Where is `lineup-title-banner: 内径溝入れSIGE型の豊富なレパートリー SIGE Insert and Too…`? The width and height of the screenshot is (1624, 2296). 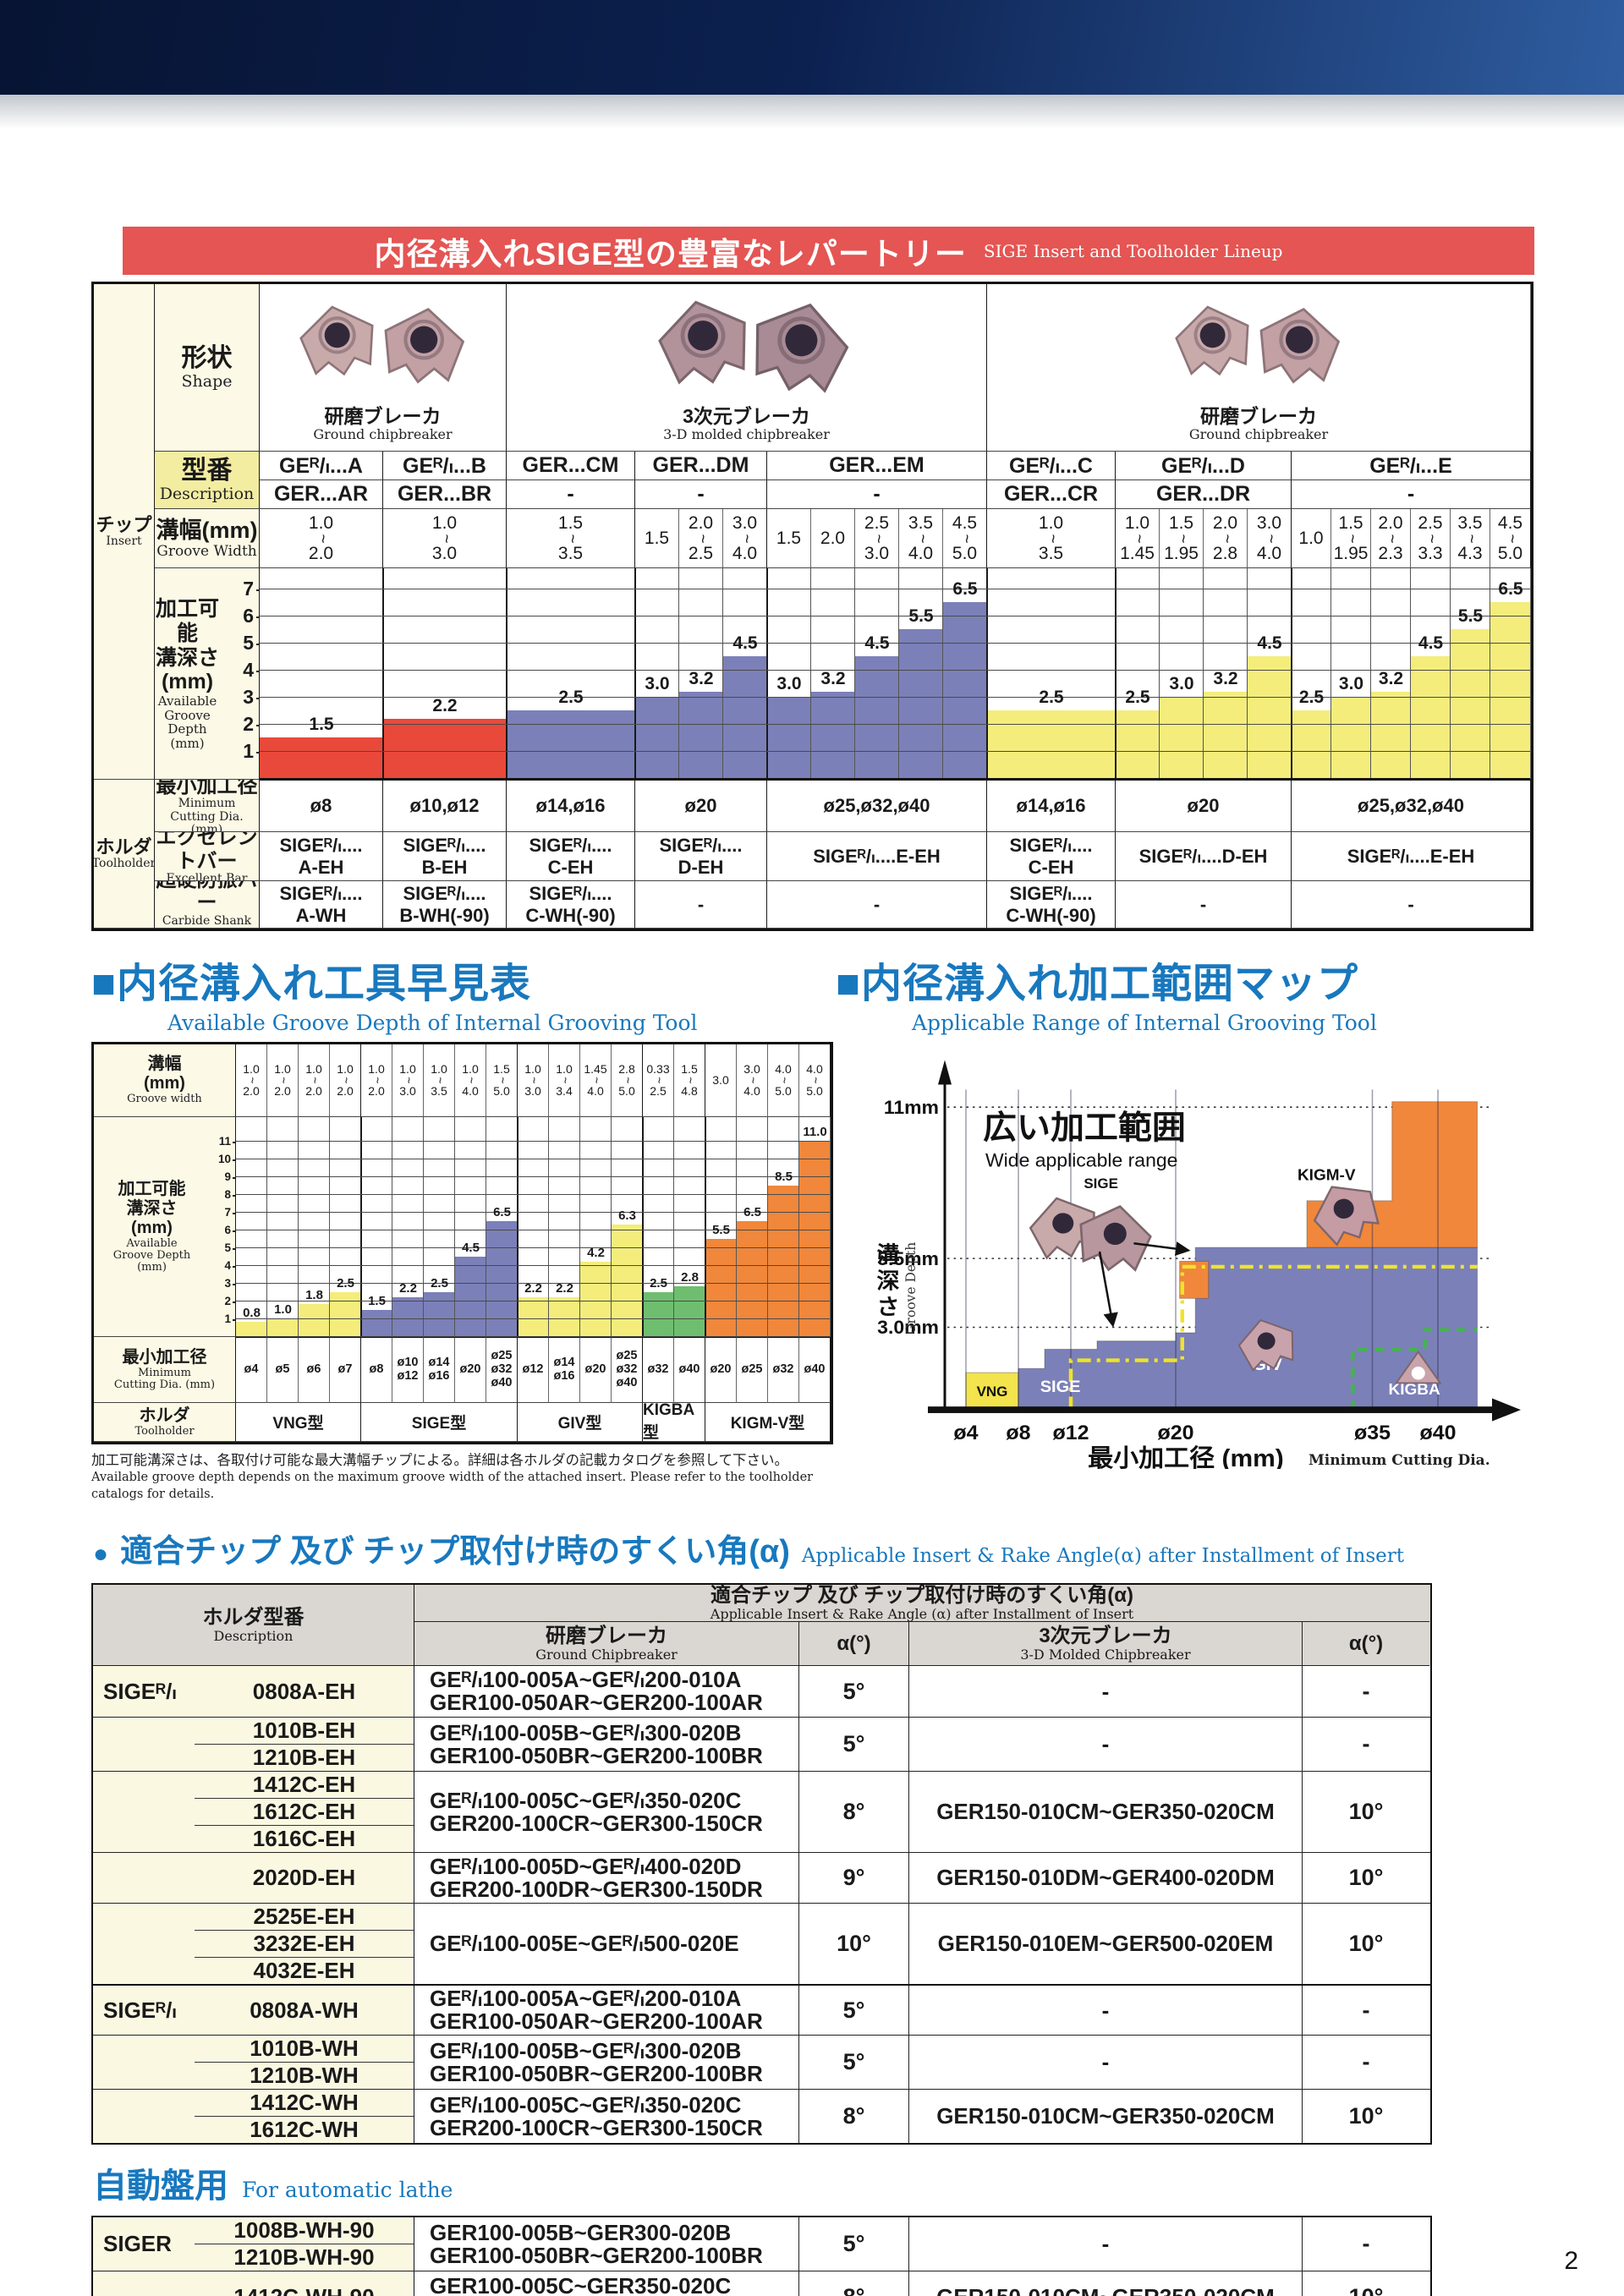
lineup-title-banner: 内径溝入れSIGE型の豊富なレパートリー SIGE Insert and Too… is located at coordinates (829, 251).